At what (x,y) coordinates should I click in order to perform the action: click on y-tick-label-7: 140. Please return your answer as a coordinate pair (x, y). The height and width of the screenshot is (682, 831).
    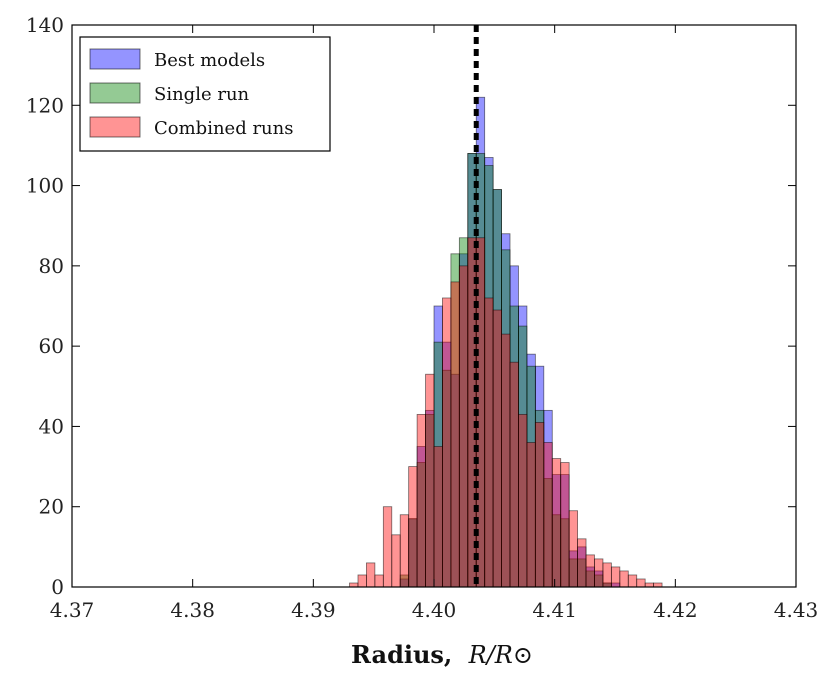
    Looking at the image, I should click on (45, 25).